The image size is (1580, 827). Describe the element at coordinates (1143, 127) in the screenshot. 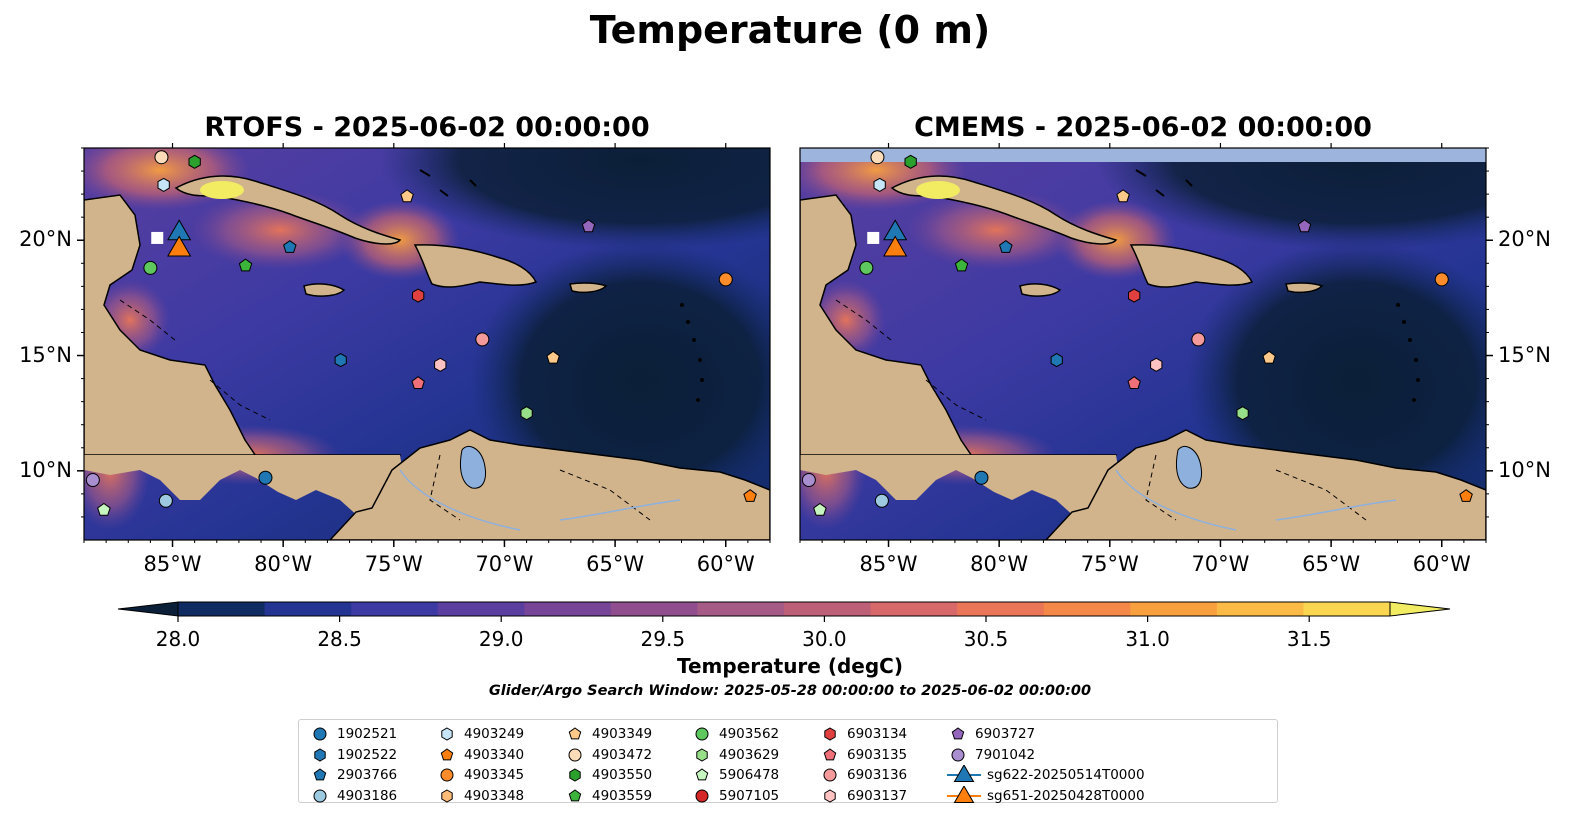

I see `panel-title-cmems: CMEMS - 2025-06-02 00:00:00` at that location.